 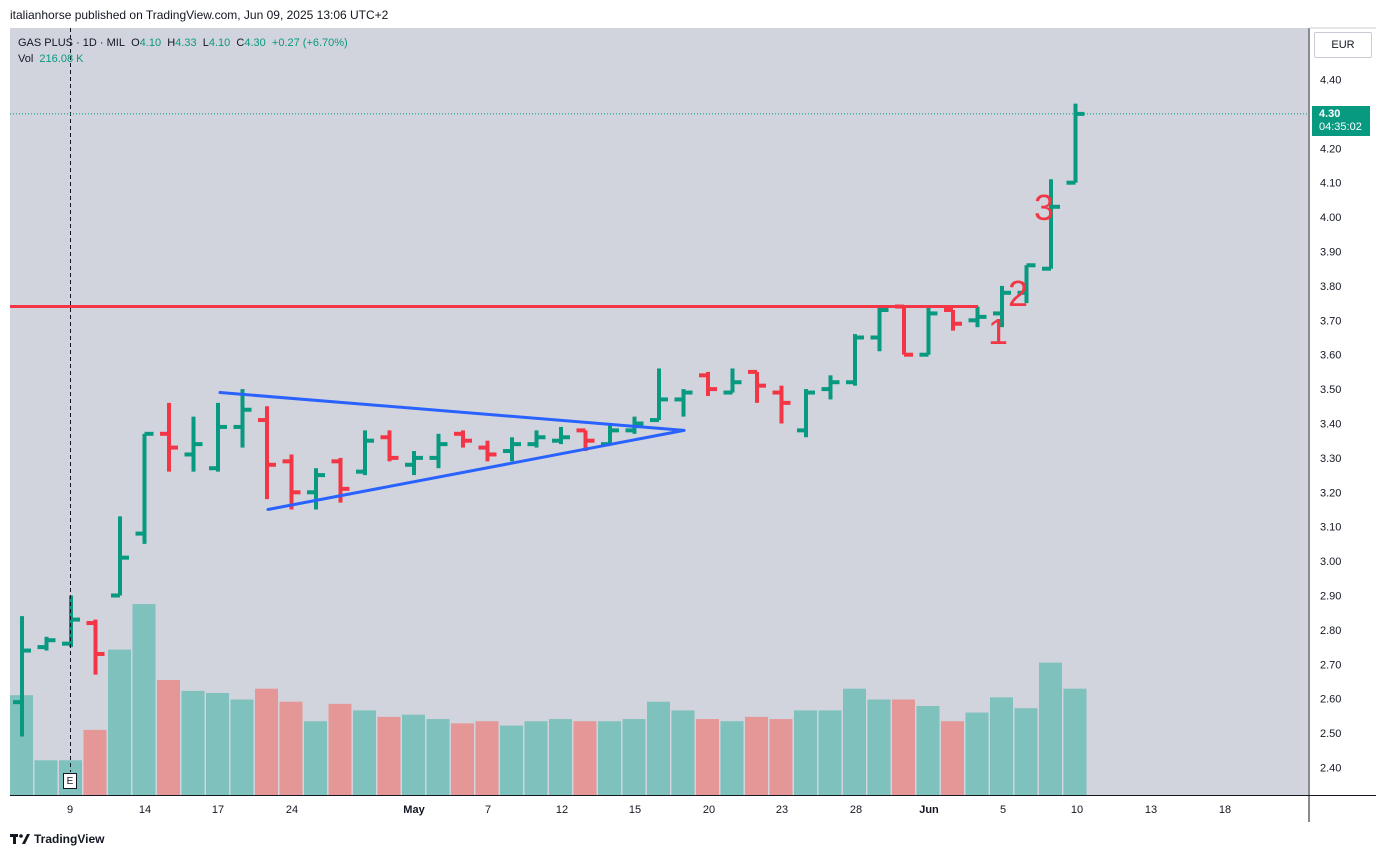 I want to click on legend-symbol: GAS PLUS · 1D · MIL, so click(x=71, y=43).